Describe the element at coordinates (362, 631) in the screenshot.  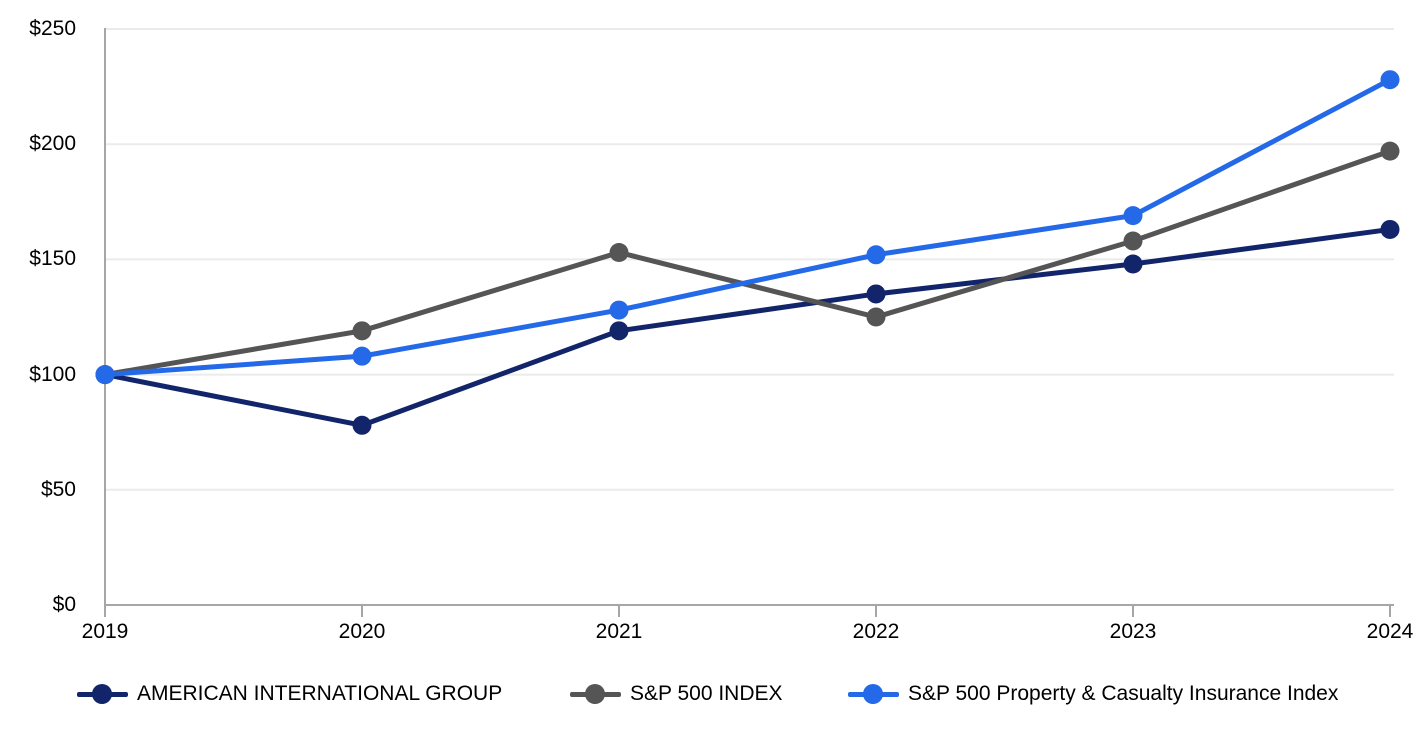
I see `x-axis-tick-label: 2020` at that location.